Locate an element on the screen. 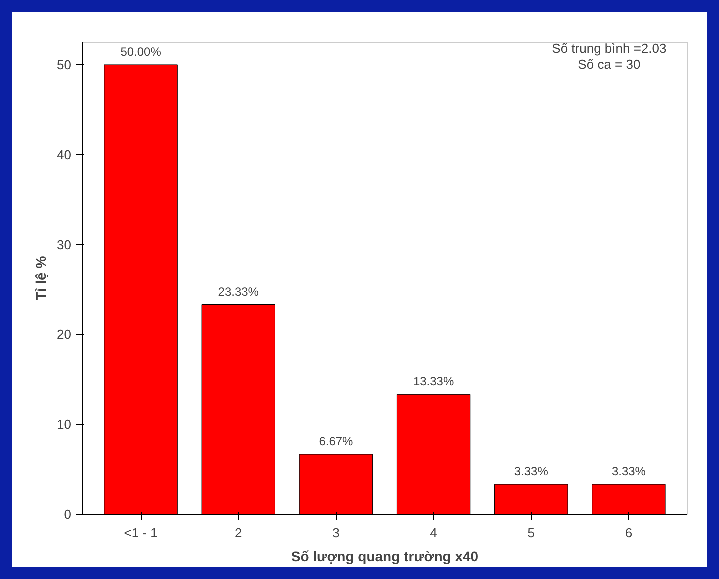 The height and width of the screenshot is (579, 719). data-label: 13.33% is located at coordinates (433, 381).